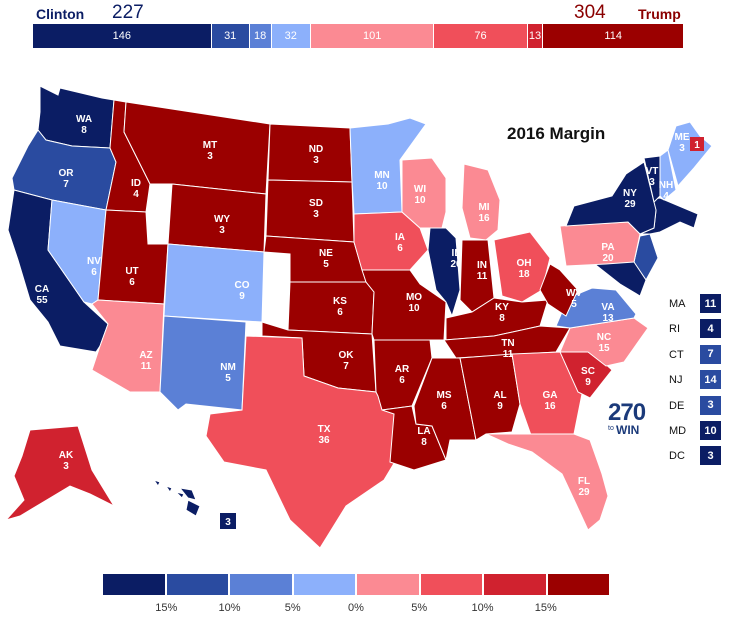 The height and width of the screenshot is (620, 730). Describe the element at coordinates (608, 318) in the screenshot. I see `state-ev-va: 13` at that location.